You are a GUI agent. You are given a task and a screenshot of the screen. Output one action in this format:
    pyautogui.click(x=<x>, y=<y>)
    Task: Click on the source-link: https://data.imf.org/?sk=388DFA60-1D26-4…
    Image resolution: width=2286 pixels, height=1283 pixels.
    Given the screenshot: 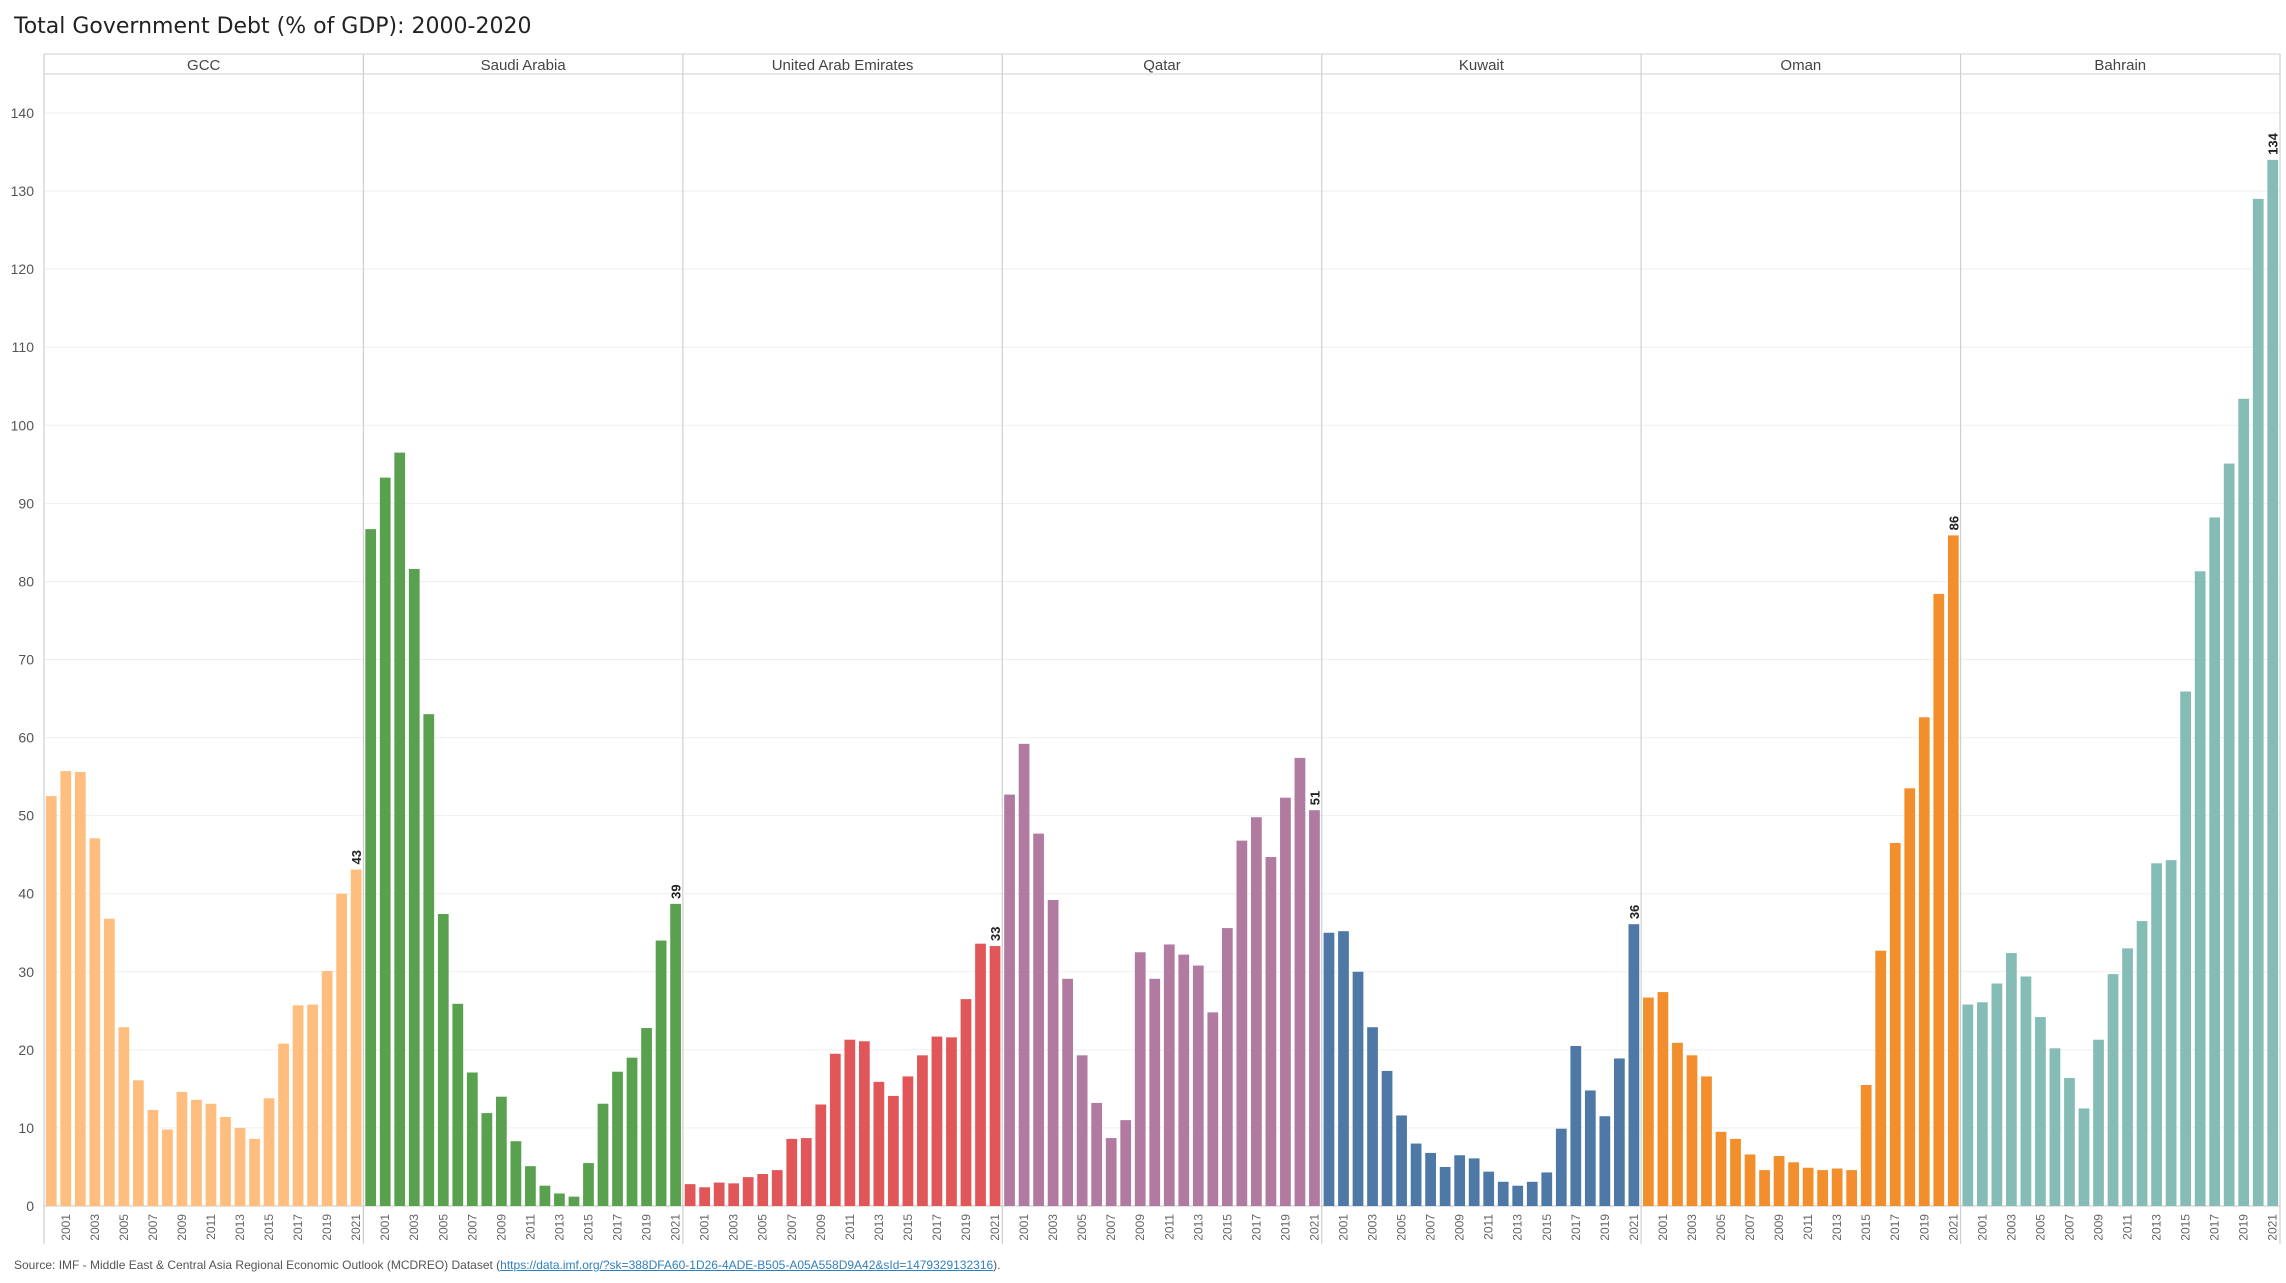 What is the action you would take?
    pyautogui.click(x=747, y=1265)
    